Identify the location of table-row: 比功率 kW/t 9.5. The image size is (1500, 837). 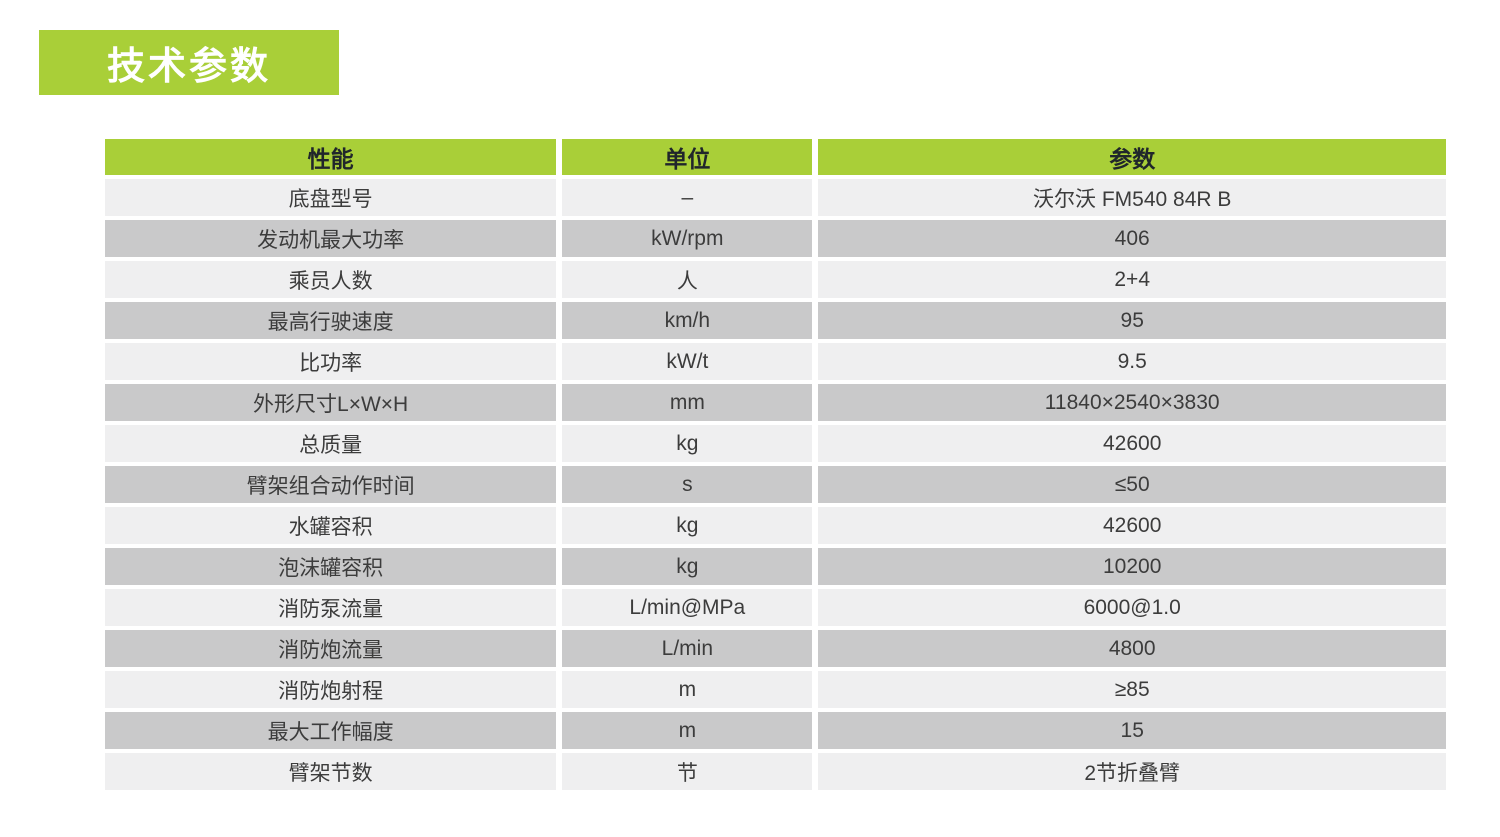
(775, 363).